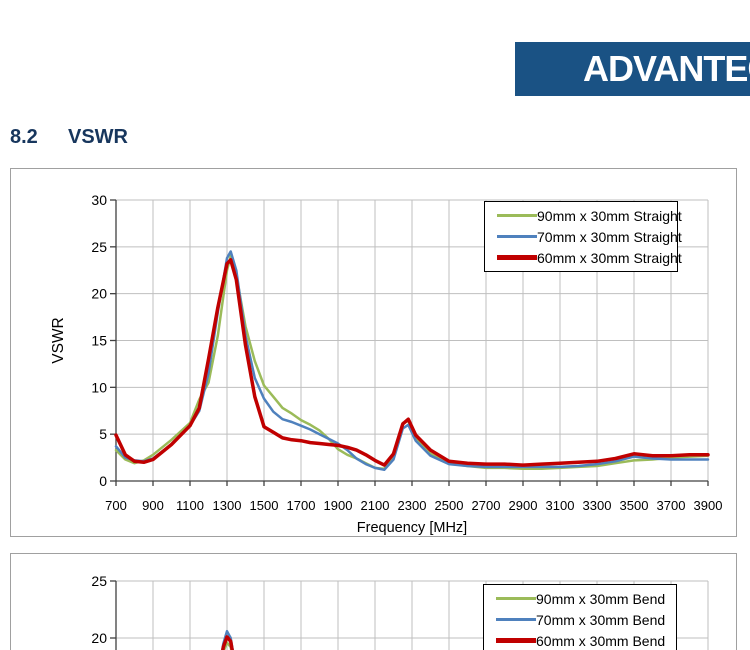 The image size is (750, 650). Describe the element at coordinates (338, 505) in the screenshot. I see `x-tick-label: 1900` at that location.